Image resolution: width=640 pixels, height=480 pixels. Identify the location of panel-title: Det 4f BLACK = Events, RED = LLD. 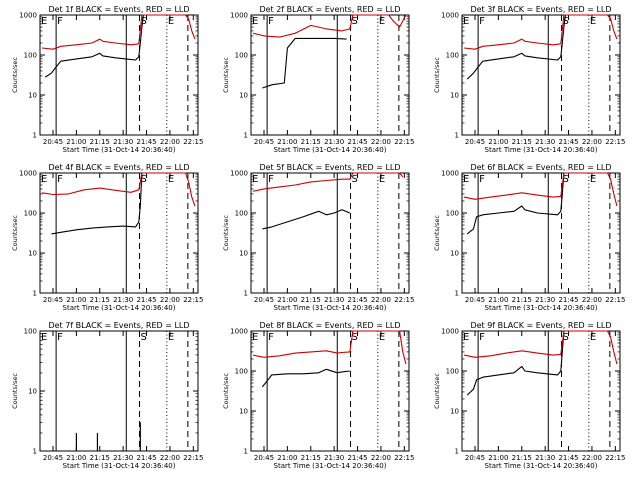
(118, 167).